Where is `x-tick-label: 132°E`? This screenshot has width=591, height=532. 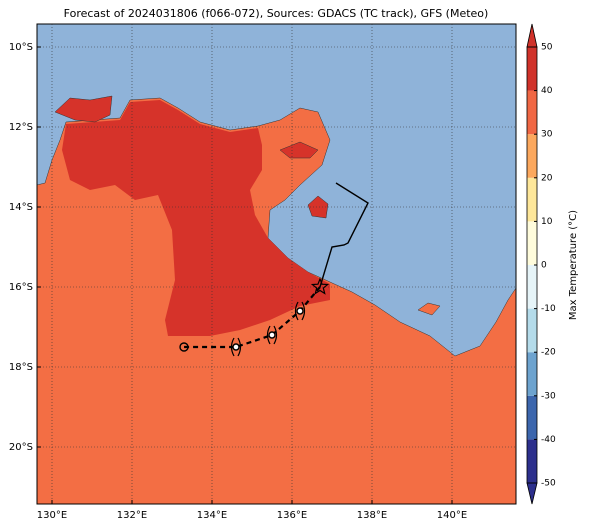
x-tick-label: 132°E is located at coordinates (132, 515).